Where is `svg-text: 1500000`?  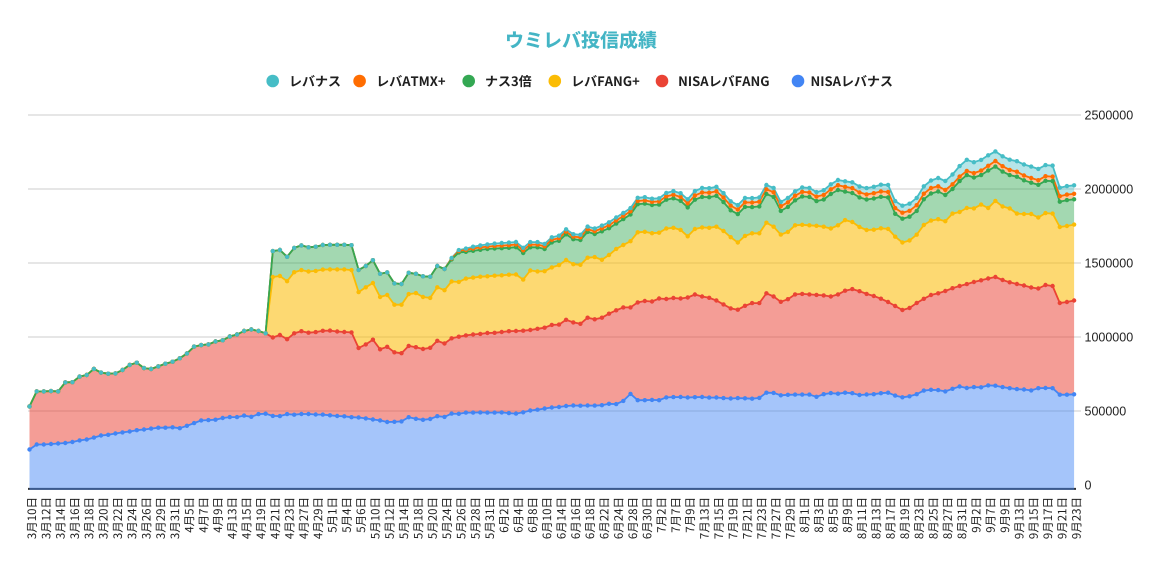
svg-text: 1500000 is located at coordinates (1109, 263).